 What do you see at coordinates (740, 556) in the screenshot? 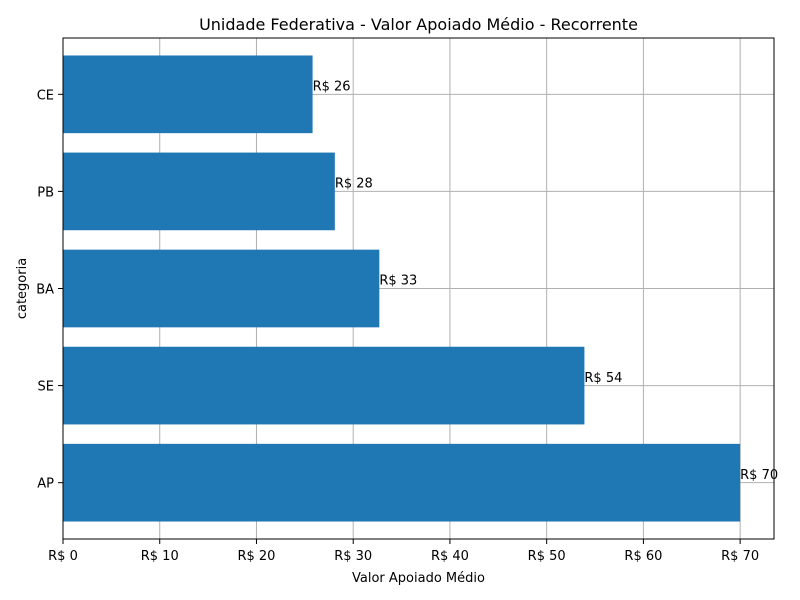
I see `x-tick-label: R$ 70` at bounding box center [740, 556].